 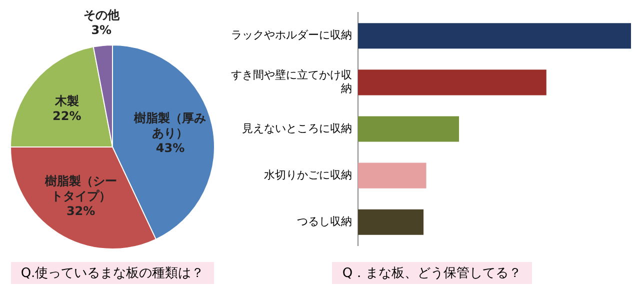 What do you see at coordinates (81, 211) in the screenshot?
I see `data-label: 32%` at bounding box center [81, 211].